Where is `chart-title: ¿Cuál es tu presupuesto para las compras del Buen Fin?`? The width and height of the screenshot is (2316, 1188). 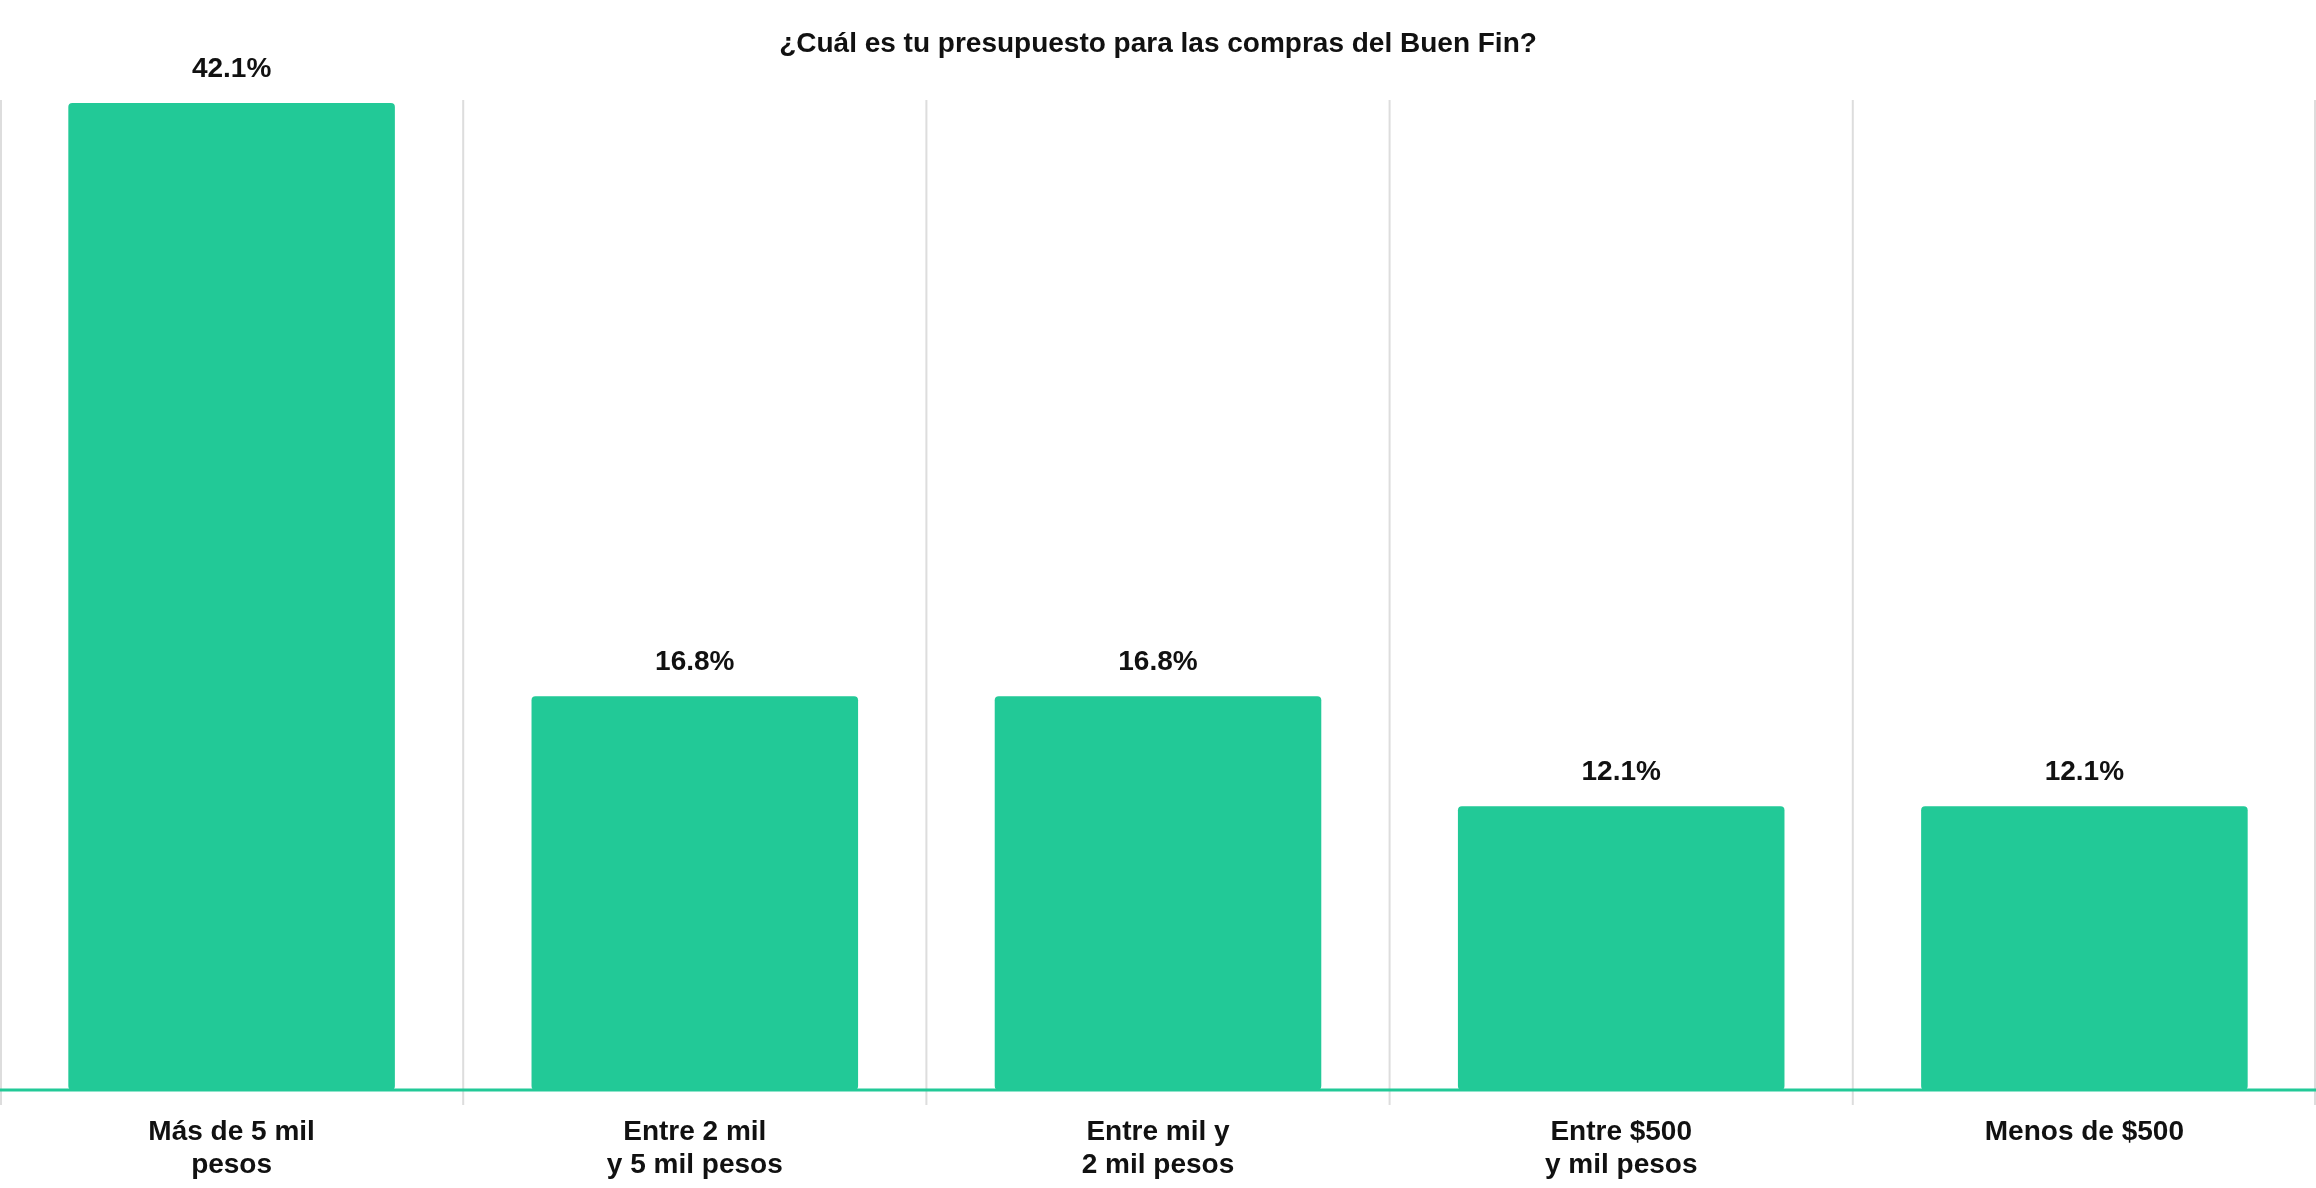 chart-title: ¿Cuál es tu presupuesto para las compras del Buen Fin? is located at coordinates (1158, 42).